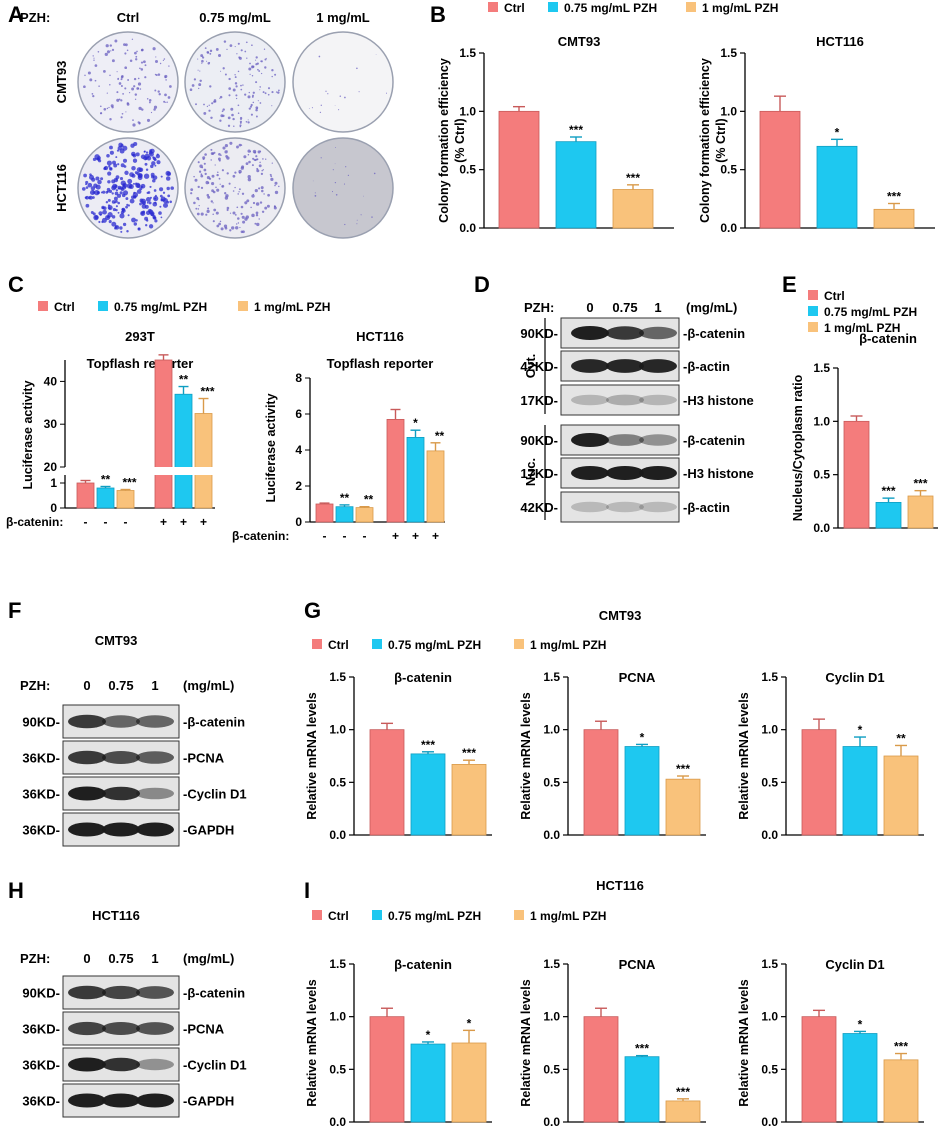 This screenshot has height=1129, width=941. Describe the element at coordinates (438, 14) in the screenshot. I see `panel-letter: B` at that location.